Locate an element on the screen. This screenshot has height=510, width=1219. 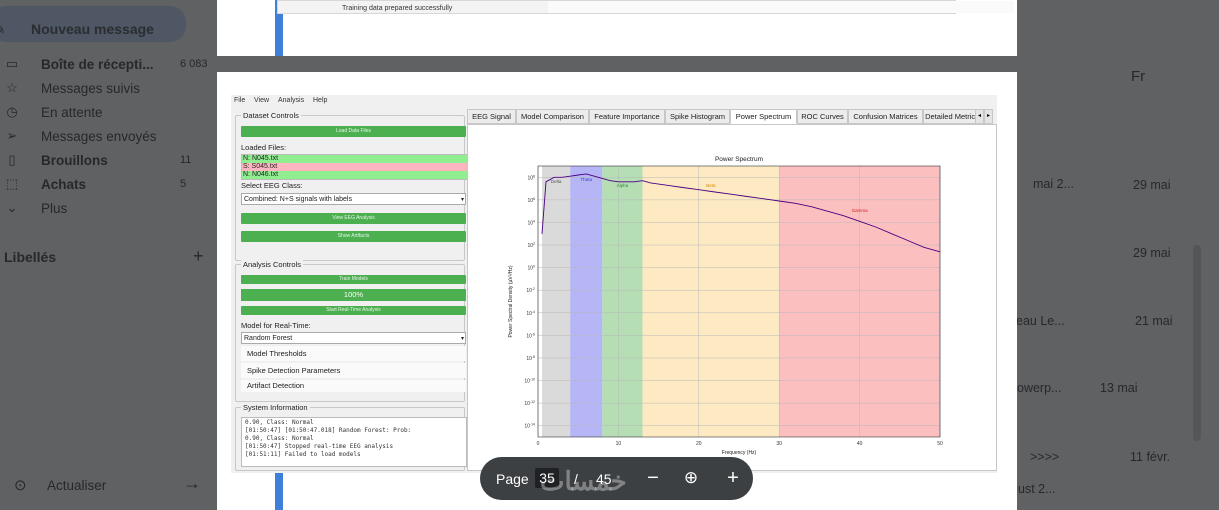
y-tick-exponent: -4 is located at coordinates (533, 312).